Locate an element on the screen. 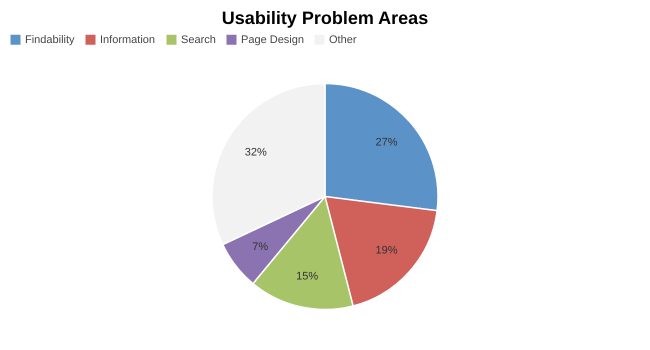  data-label: 32% is located at coordinates (255, 152).